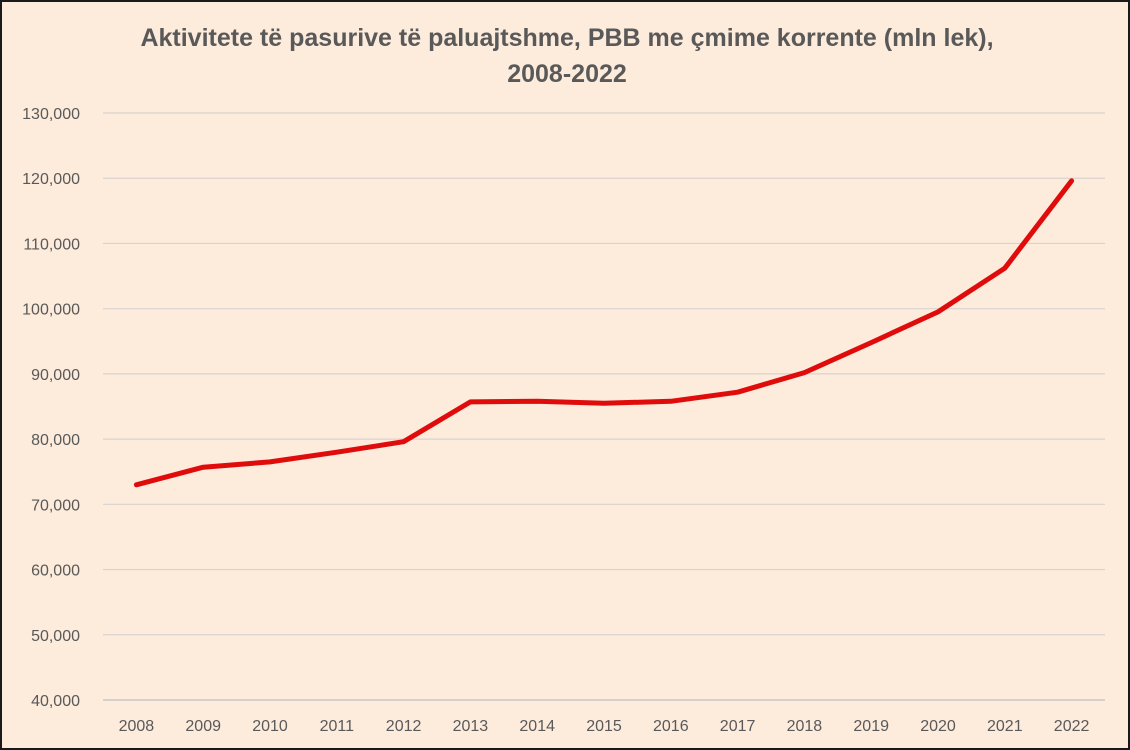 The width and height of the screenshot is (1130, 750). What do you see at coordinates (671, 726) in the screenshot?
I see `x-tick-label: 2016` at bounding box center [671, 726].